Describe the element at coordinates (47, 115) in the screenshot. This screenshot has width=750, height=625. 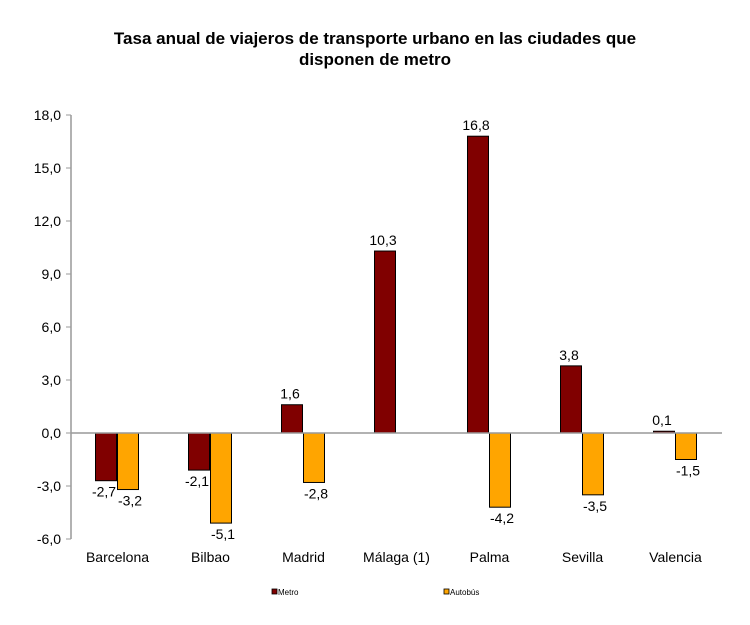
I see `y-tick-label: 18,0` at that location.